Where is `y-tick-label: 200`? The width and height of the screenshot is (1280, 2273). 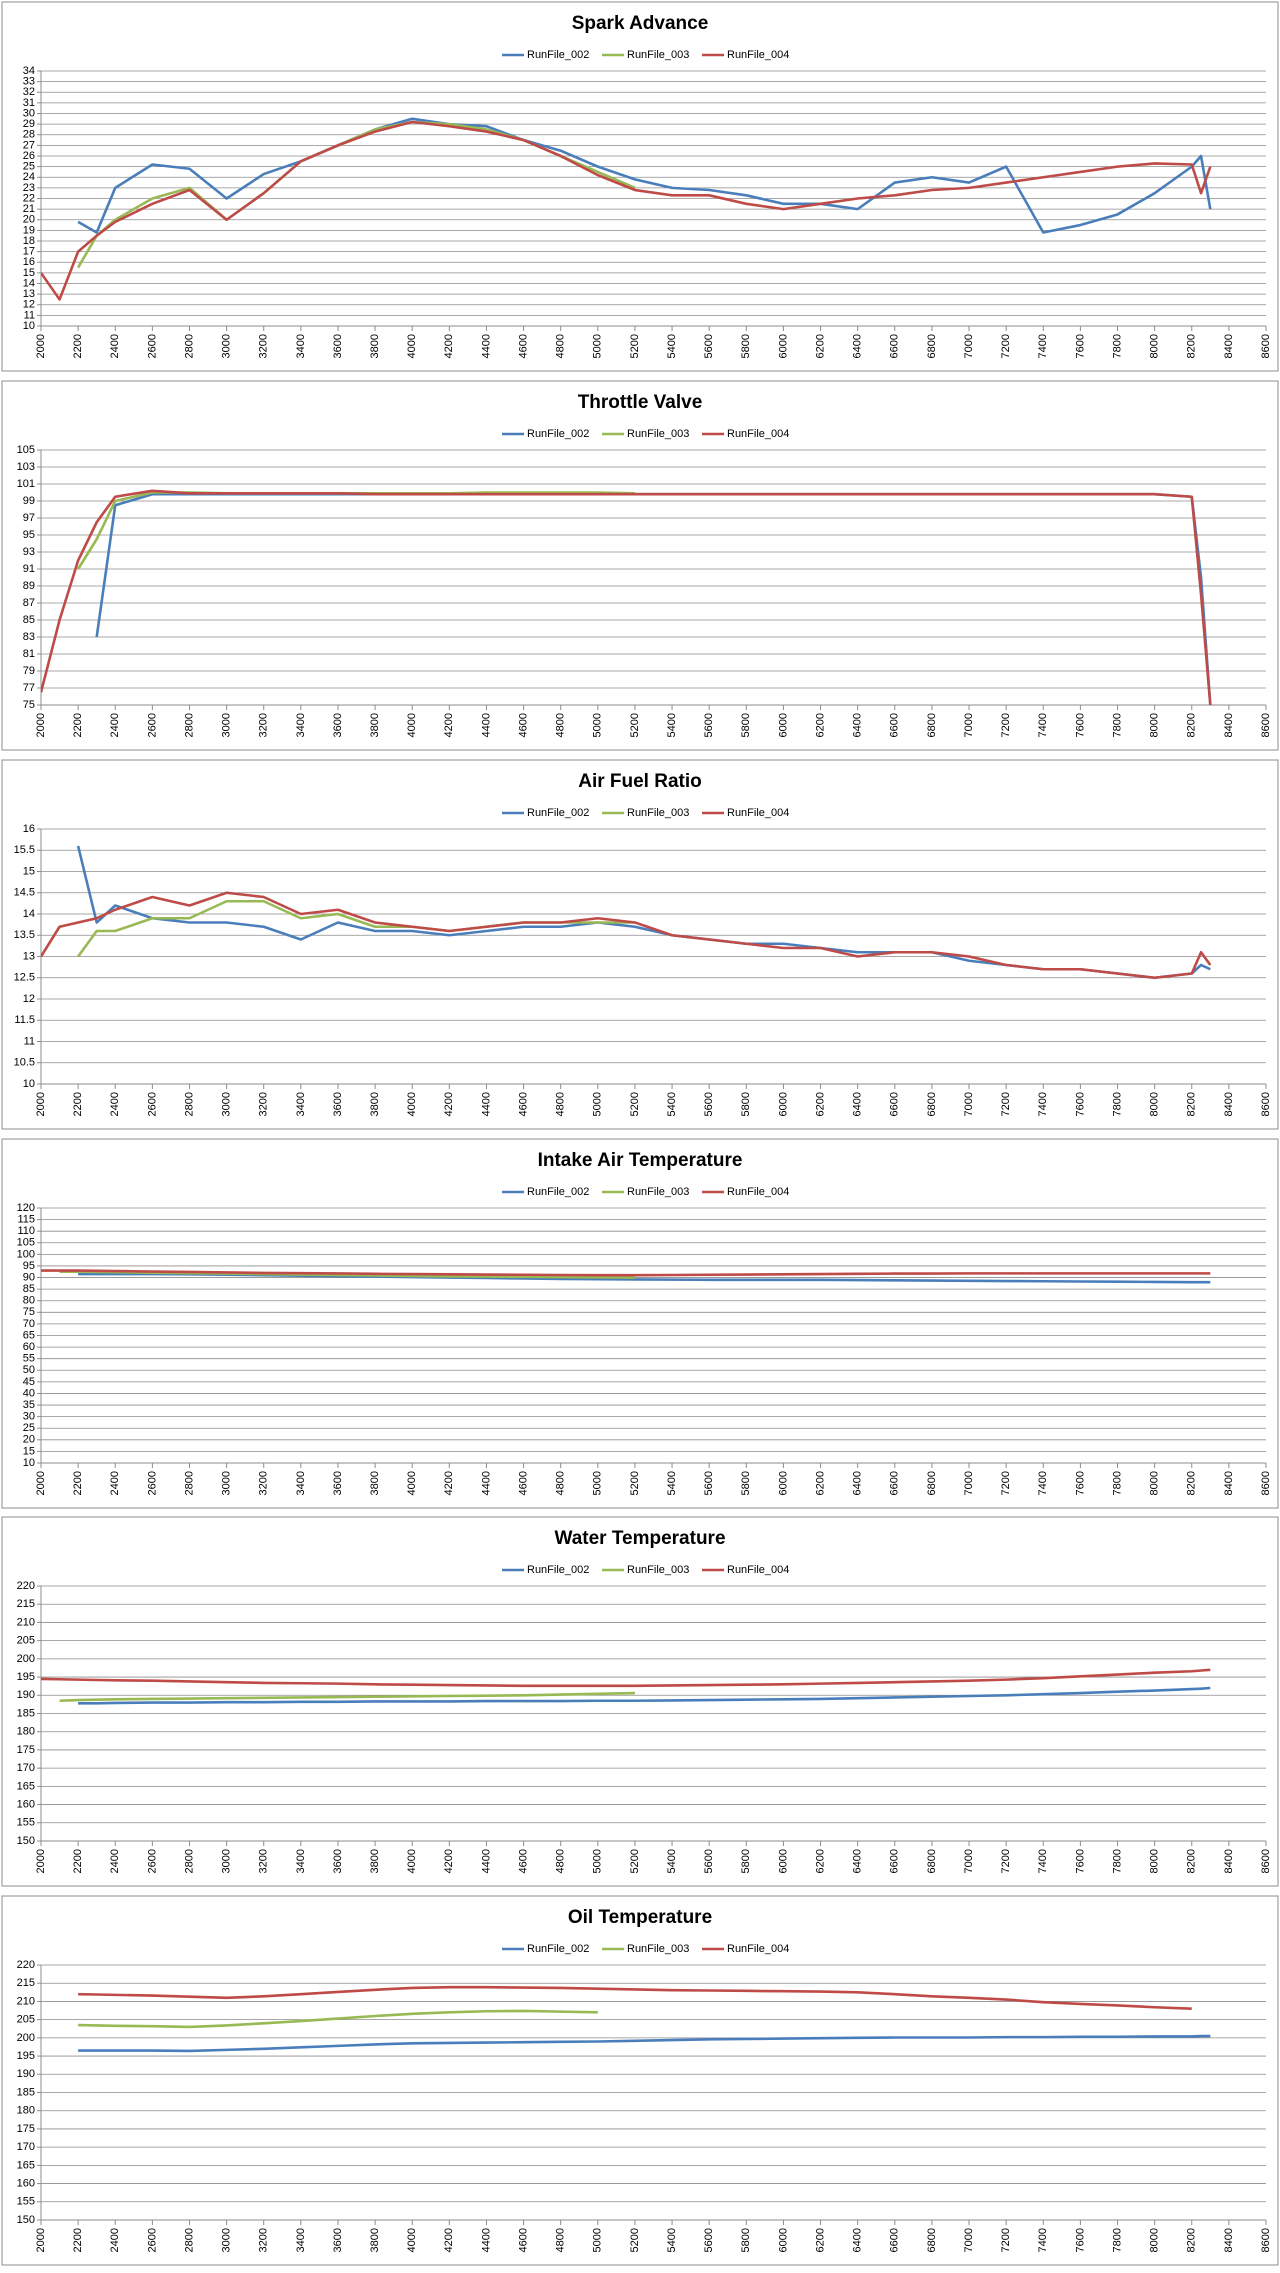 y-tick-label: 200 is located at coordinates (26, 2038).